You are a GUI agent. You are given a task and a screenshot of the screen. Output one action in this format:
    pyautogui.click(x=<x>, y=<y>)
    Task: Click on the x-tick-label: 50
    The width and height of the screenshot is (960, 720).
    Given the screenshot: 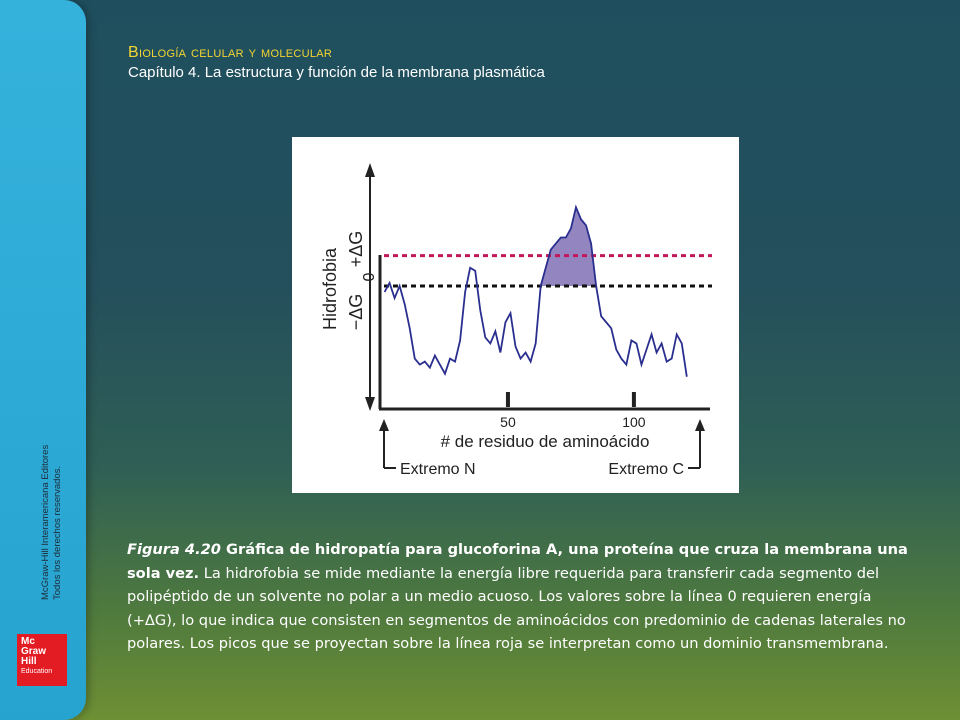 What is the action you would take?
    pyautogui.click(x=508, y=422)
    